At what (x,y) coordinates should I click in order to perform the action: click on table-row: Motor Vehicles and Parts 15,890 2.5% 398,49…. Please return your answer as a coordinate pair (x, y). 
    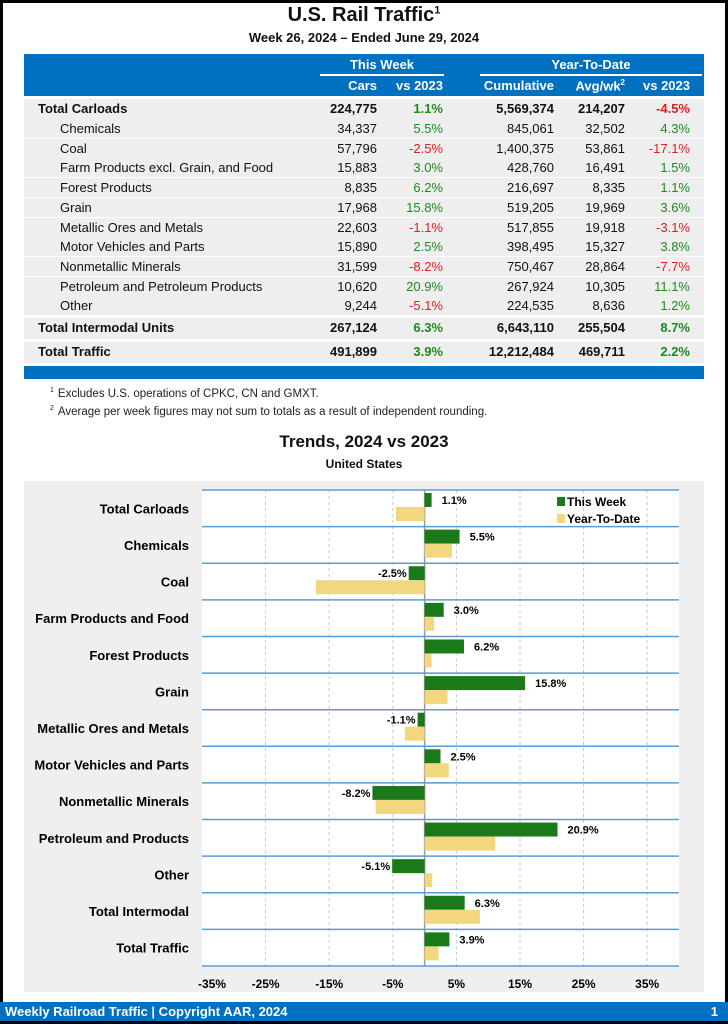
    Looking at the image, I should click on (364, 246).